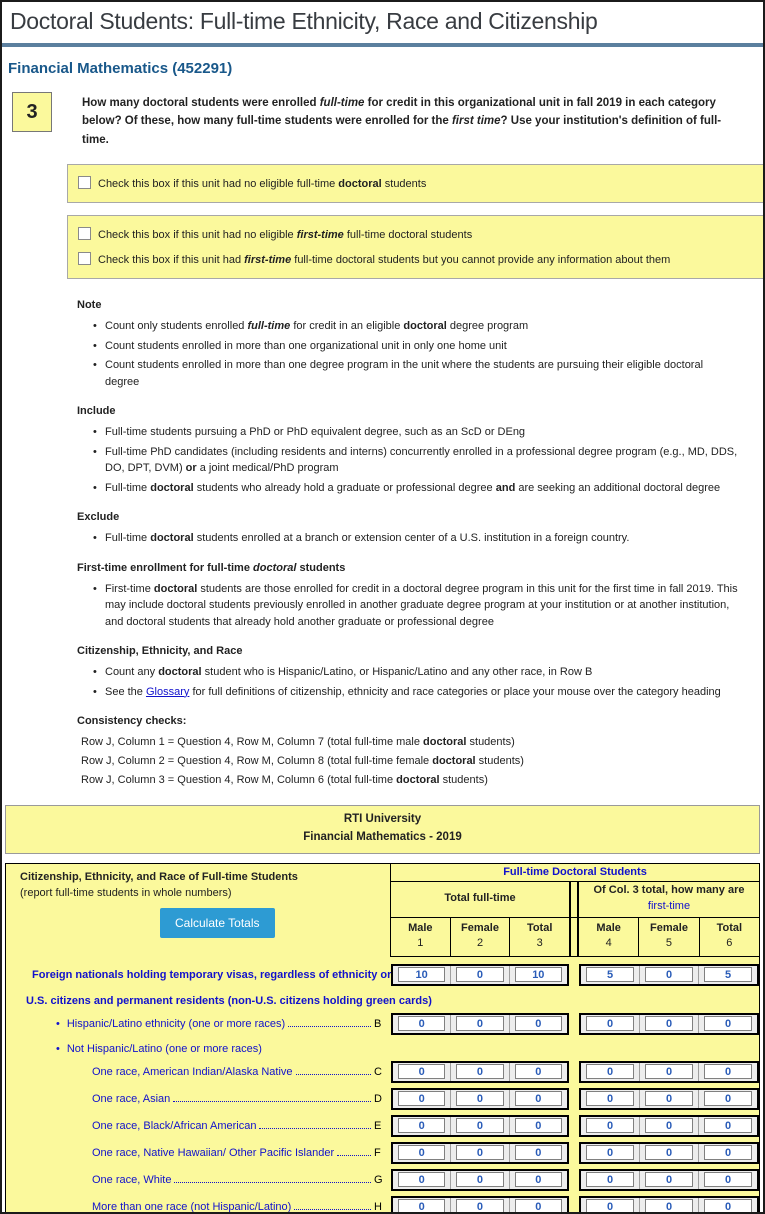 The height and width of the screenshot is (1214, 765). Describe the element at coordinates (96, 411) in the screenshot. I see `include-heading: Include` at that location.